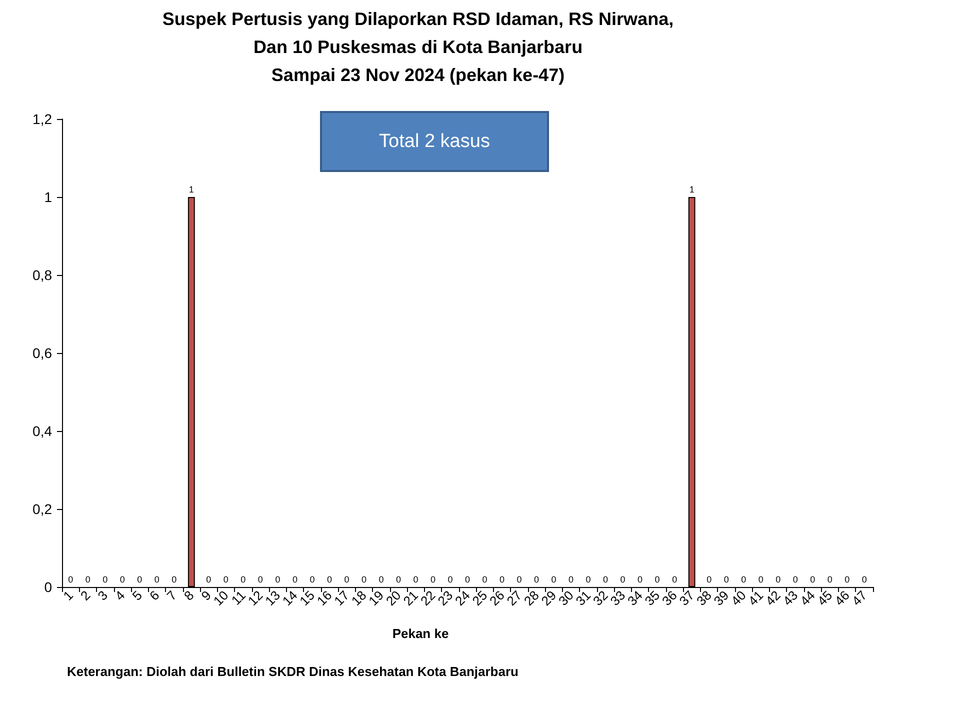 The image size is (960, 720). What do you see at coordinates (48, 197) in the screenshot?
I see `y-tick-label: 1` at bounding box center [48, 197].